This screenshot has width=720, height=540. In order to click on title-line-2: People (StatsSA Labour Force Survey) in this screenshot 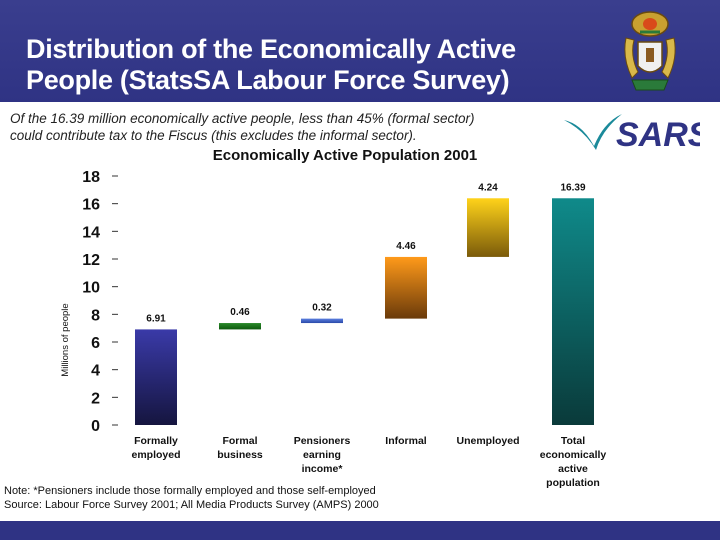, I will do `click(268, 80)`.